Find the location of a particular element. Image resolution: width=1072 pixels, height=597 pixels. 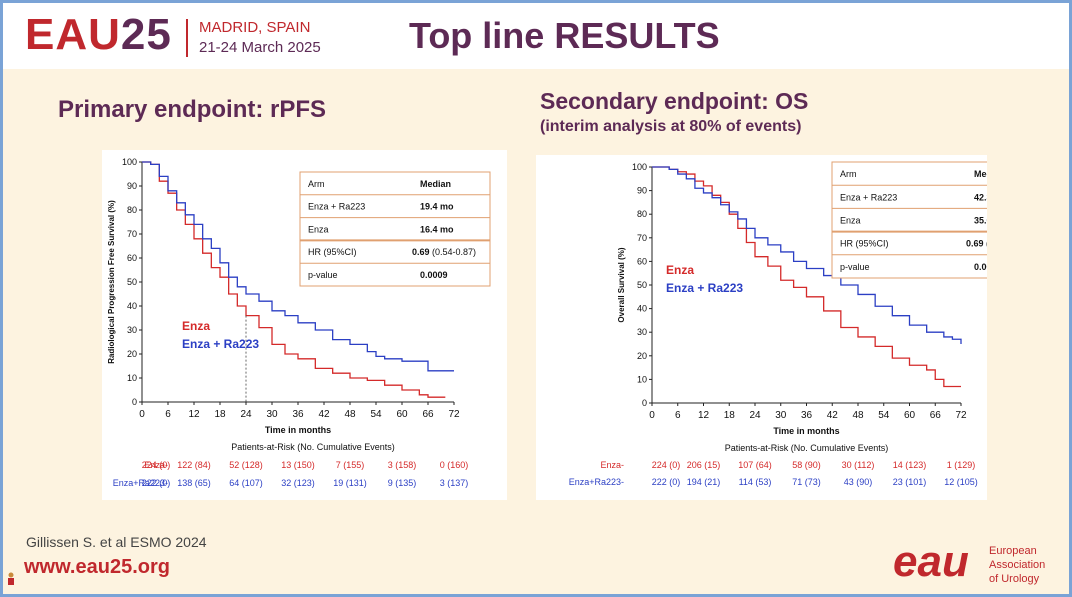

risk-value: 3 (137) is located at coordinates (454, 483).